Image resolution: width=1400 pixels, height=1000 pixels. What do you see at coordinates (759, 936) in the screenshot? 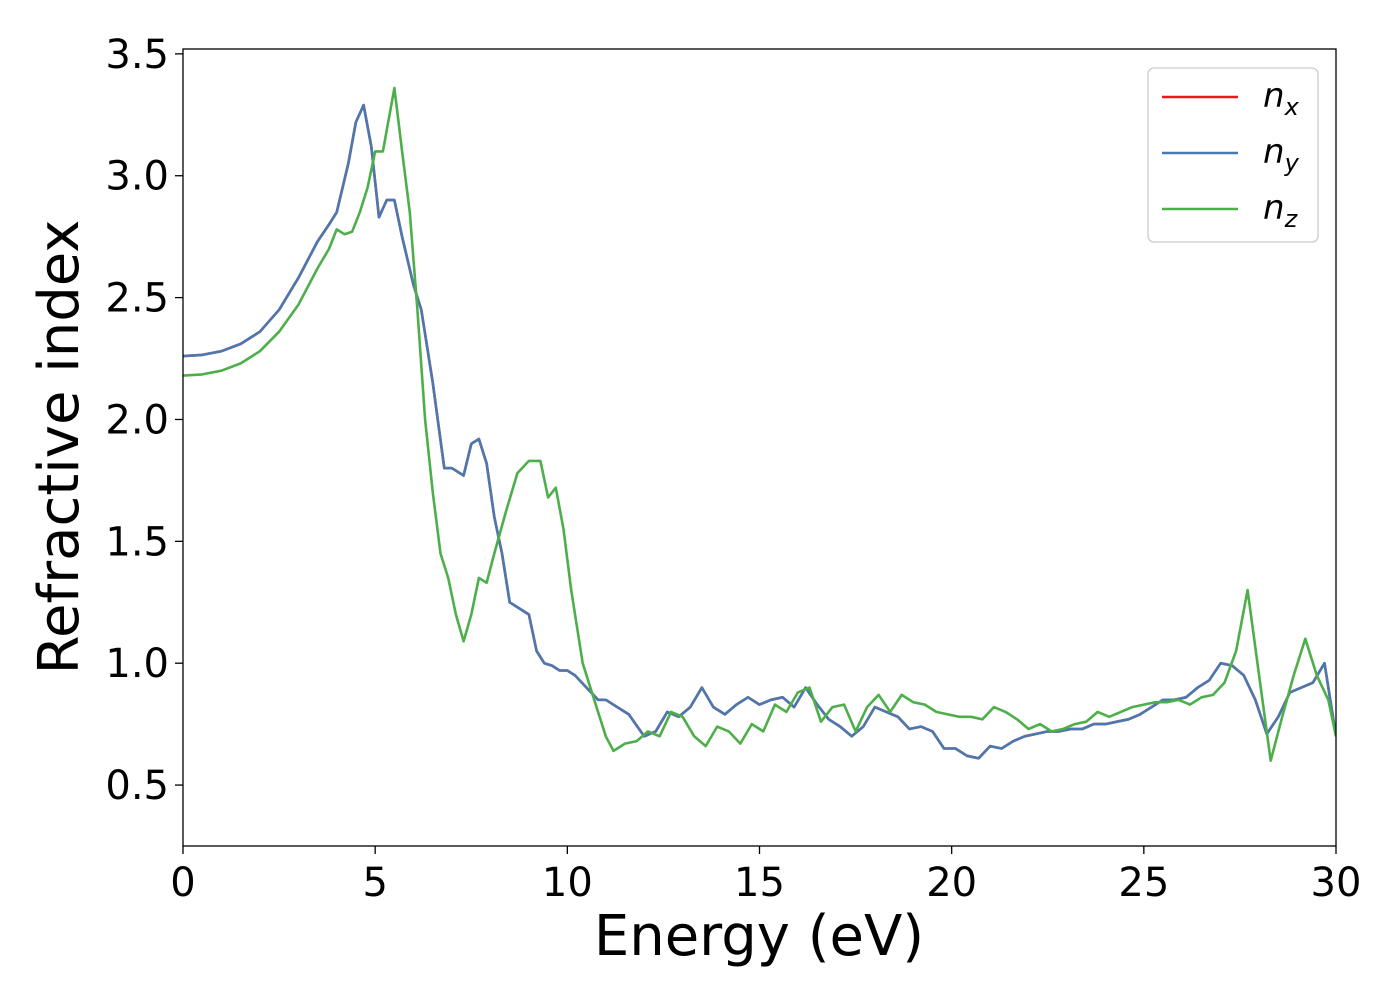
I see `x-axis-label: Energy (eV)` at bounding box center [759, 936].